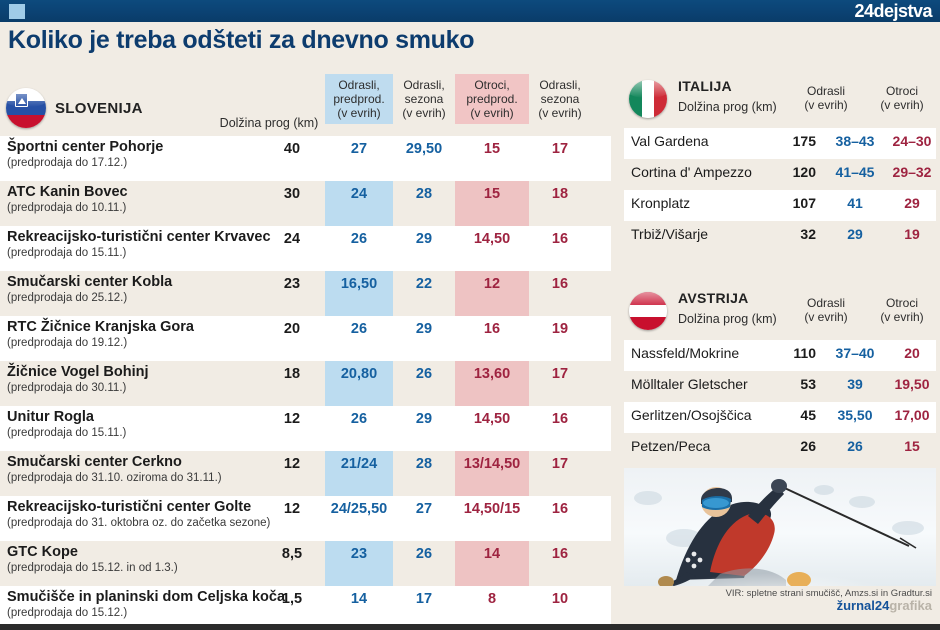 This screenshot has height=630, width=940. I want to click on cell-child-price: 15, so click(912, 446).